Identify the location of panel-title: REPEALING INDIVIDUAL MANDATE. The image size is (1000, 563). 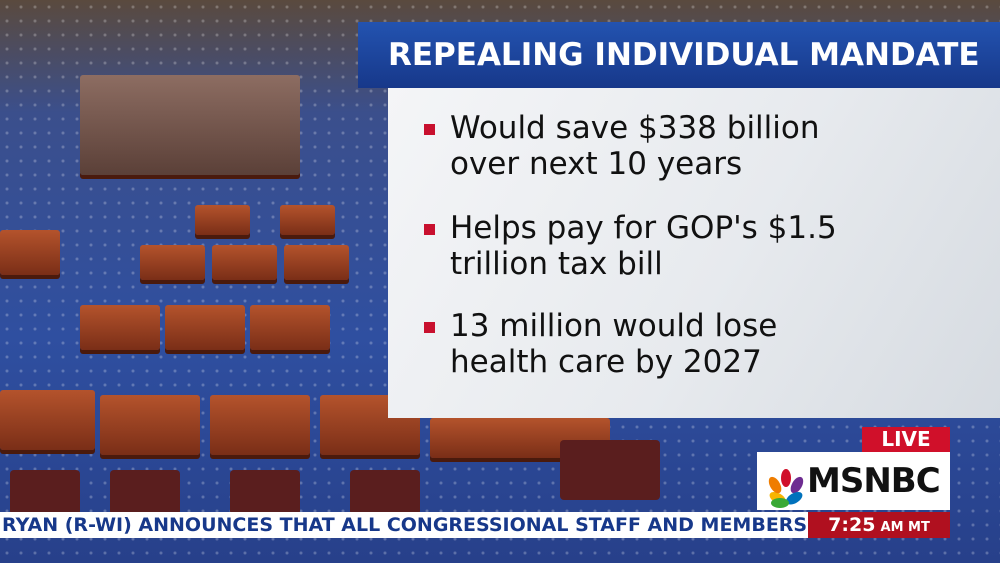
(679, 55).